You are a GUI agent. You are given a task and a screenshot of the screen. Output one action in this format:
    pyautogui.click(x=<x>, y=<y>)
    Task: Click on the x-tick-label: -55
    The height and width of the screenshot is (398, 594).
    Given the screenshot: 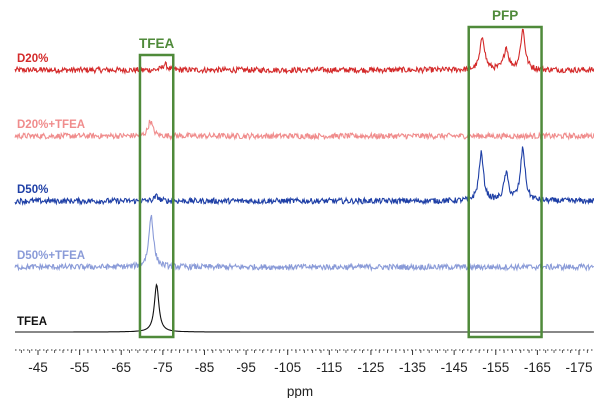 What is the action you would take?
    pyautogui.click(x=80, y=367)
    